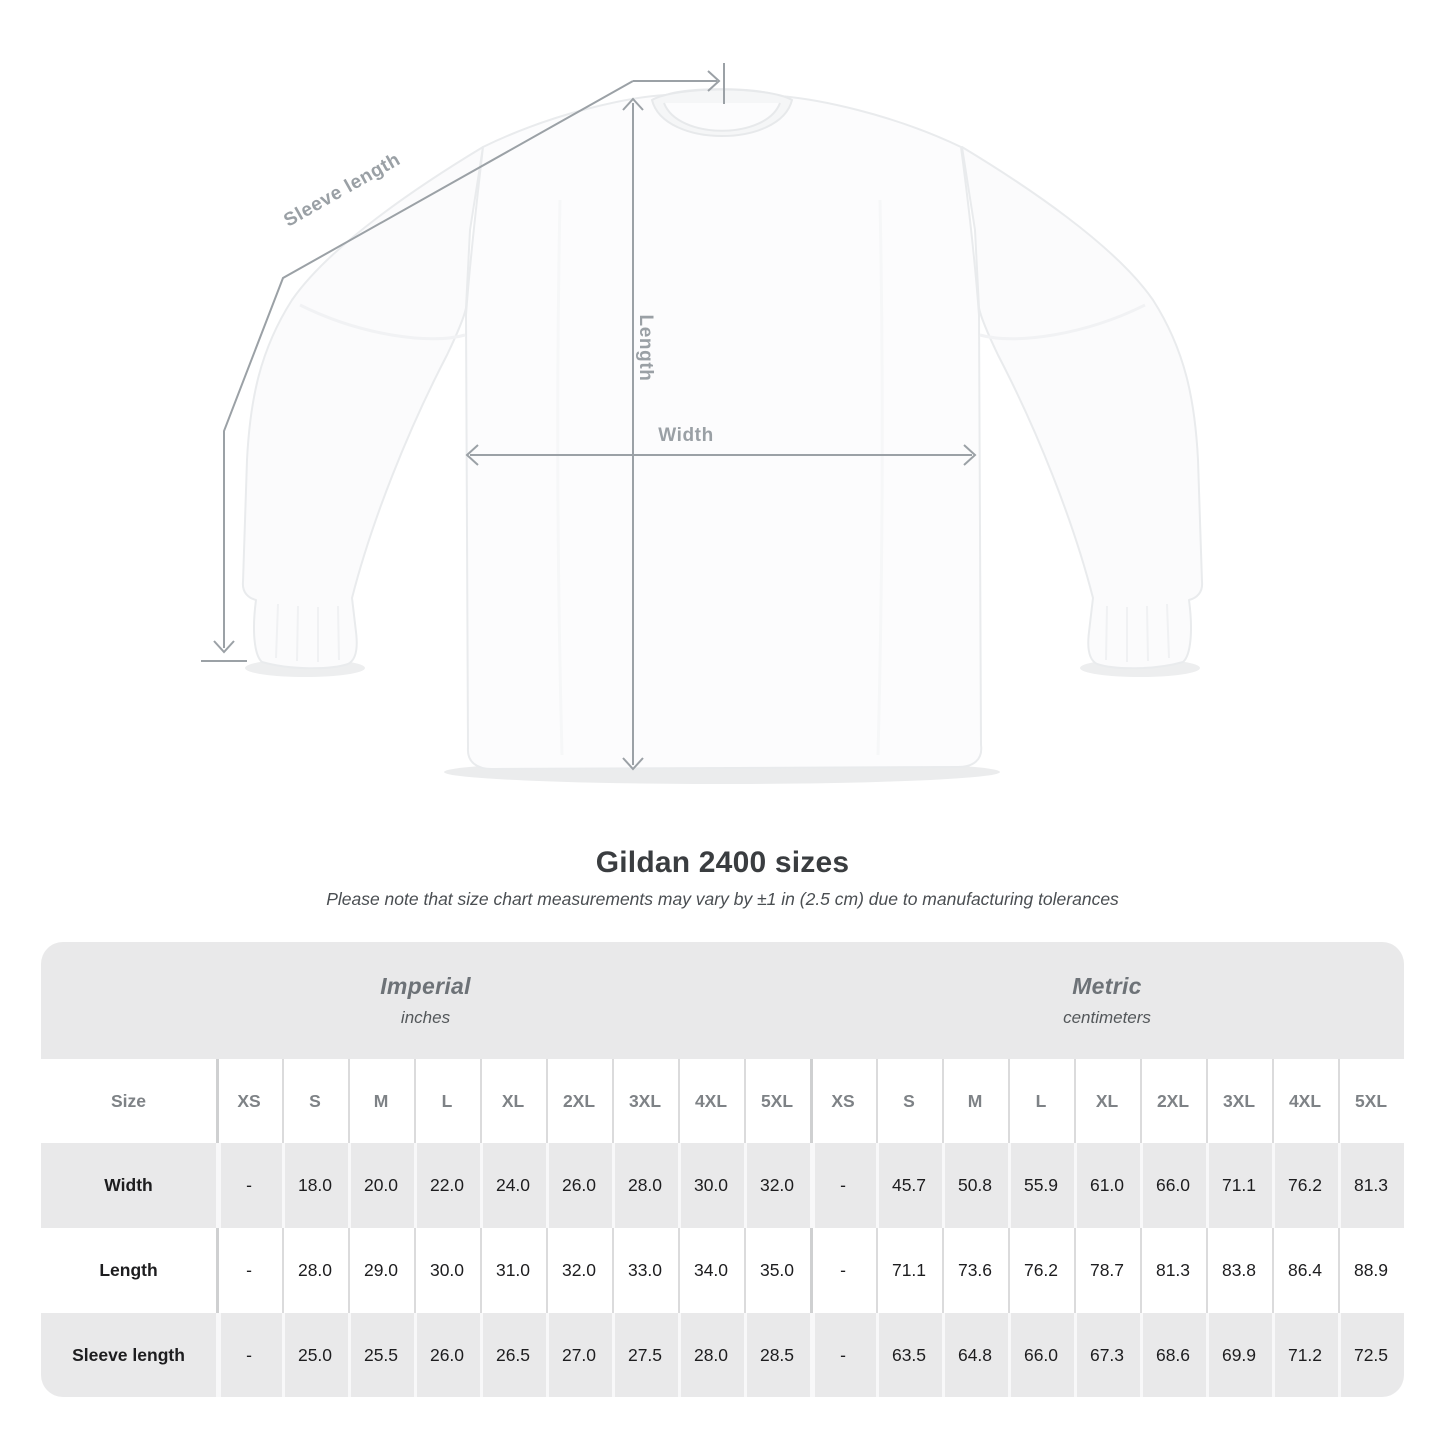  I want to click on imperial-label: Imperial, so click(425, 986).